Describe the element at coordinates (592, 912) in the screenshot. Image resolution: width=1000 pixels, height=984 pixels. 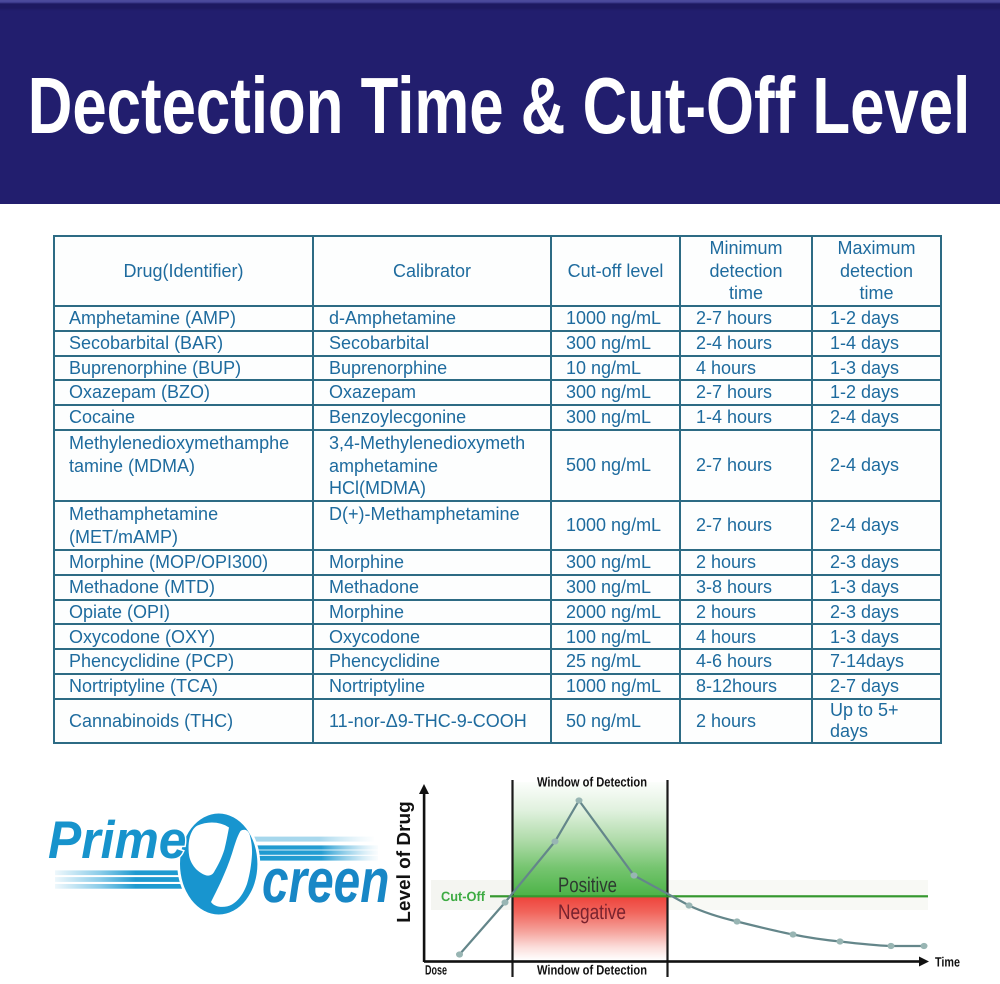
I see `svg-text: Negative` at that location.